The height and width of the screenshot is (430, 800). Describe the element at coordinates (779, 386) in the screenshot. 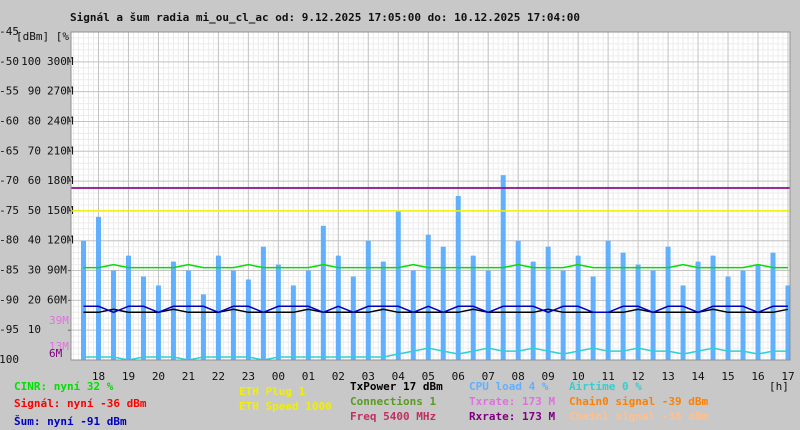

I see `x-unit: [h]` at that location.